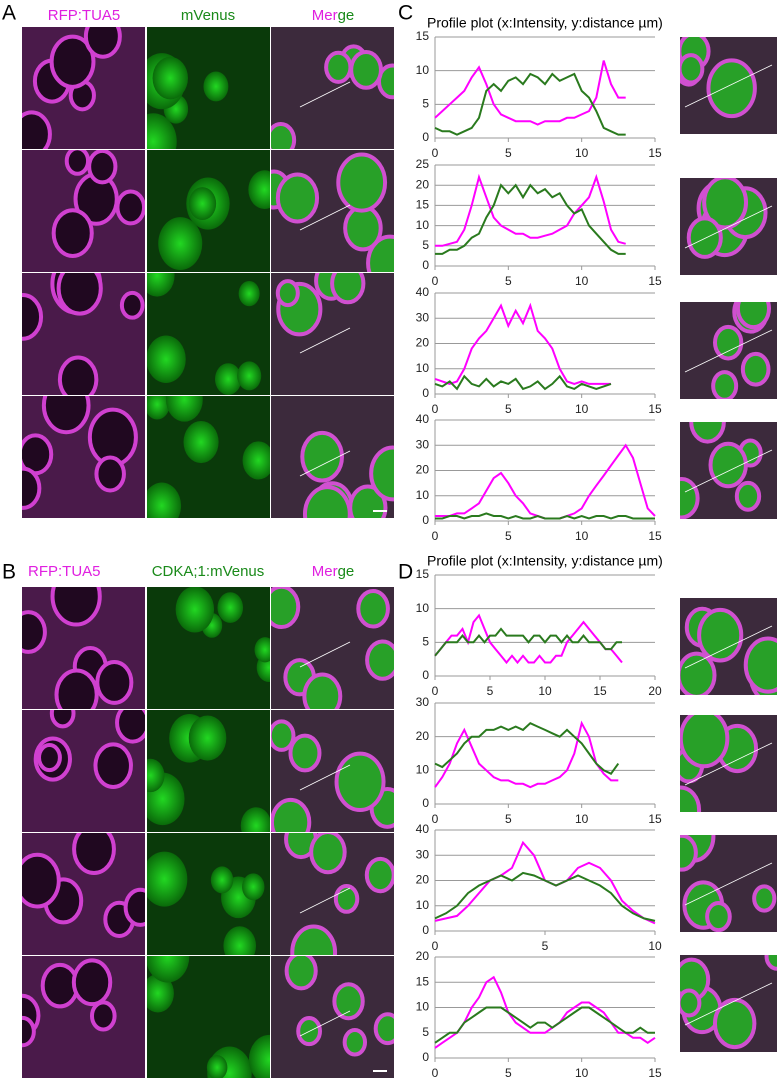  What do you see at coordinates (423, 702) in the screenshot?
I see `y-tick-label: 30` at bounding box center [423, 702].